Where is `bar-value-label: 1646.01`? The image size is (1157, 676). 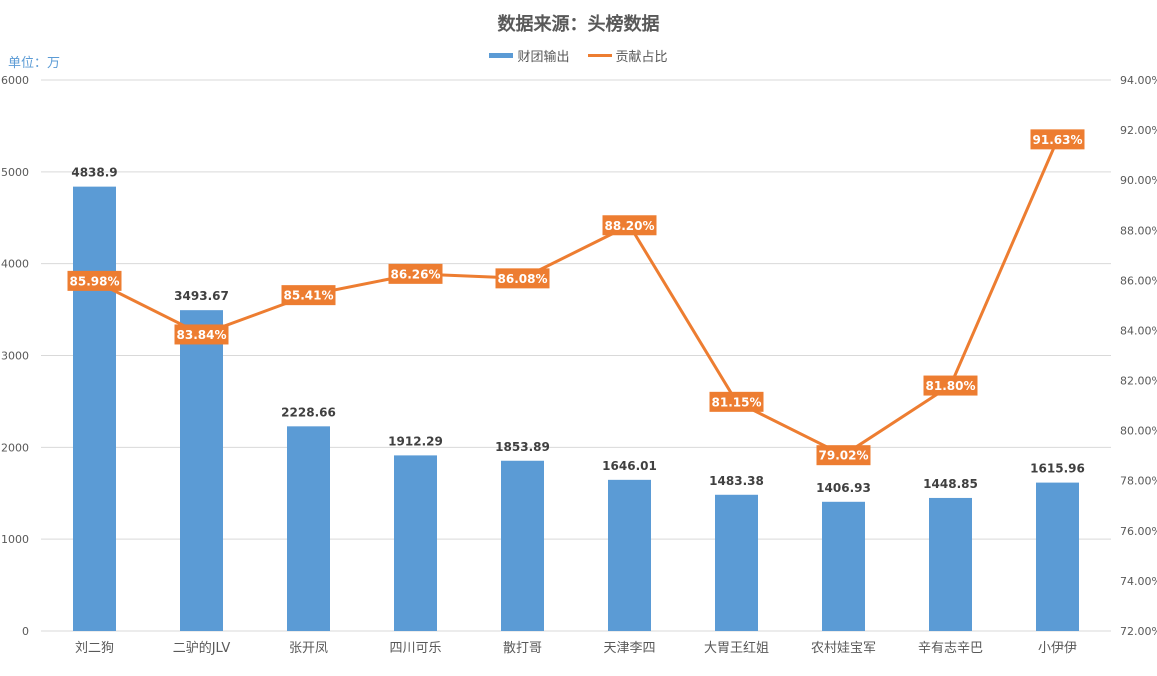
bar-value-label: 1646.01 is located at coordinates (629, 466).